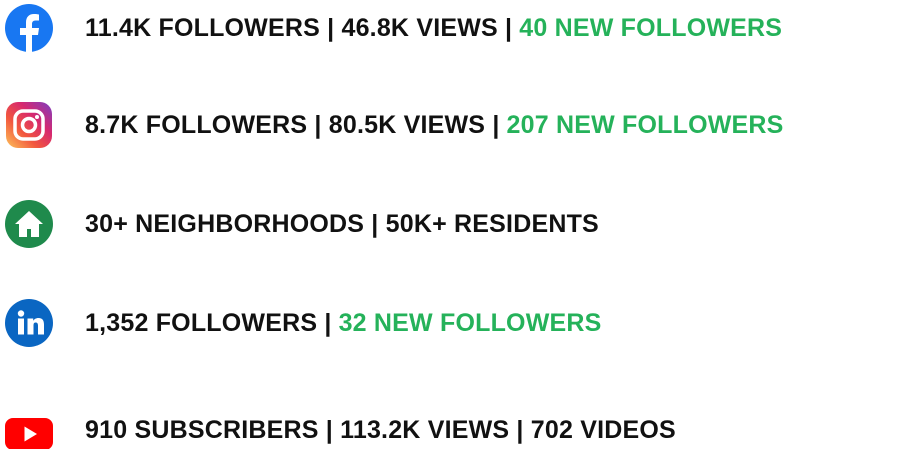 This screenshot has height=449, width=911. I want to click on highlight: 207 NEW FOLLOWERS, so click(645, 125).